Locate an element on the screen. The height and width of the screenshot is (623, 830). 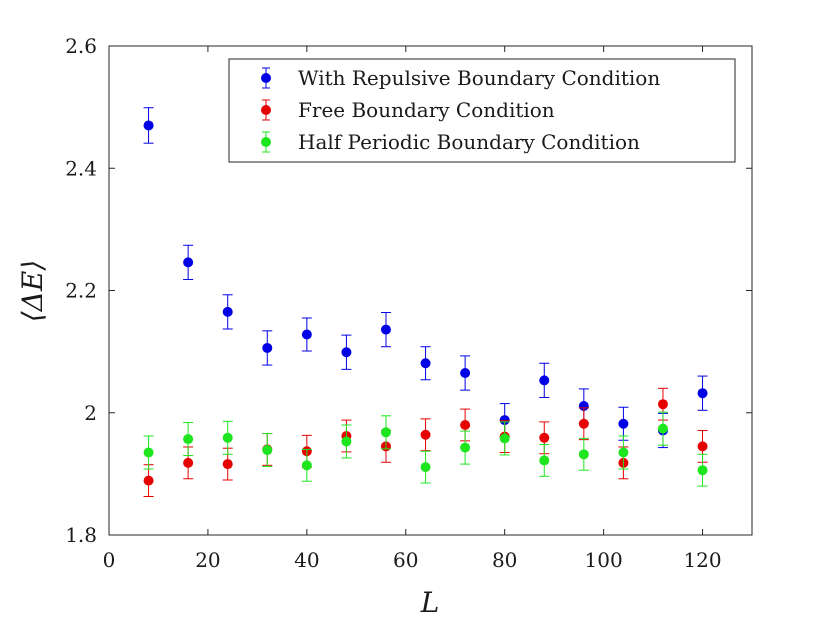
x-tick-label: 100 is located at coordinates (604, 560).